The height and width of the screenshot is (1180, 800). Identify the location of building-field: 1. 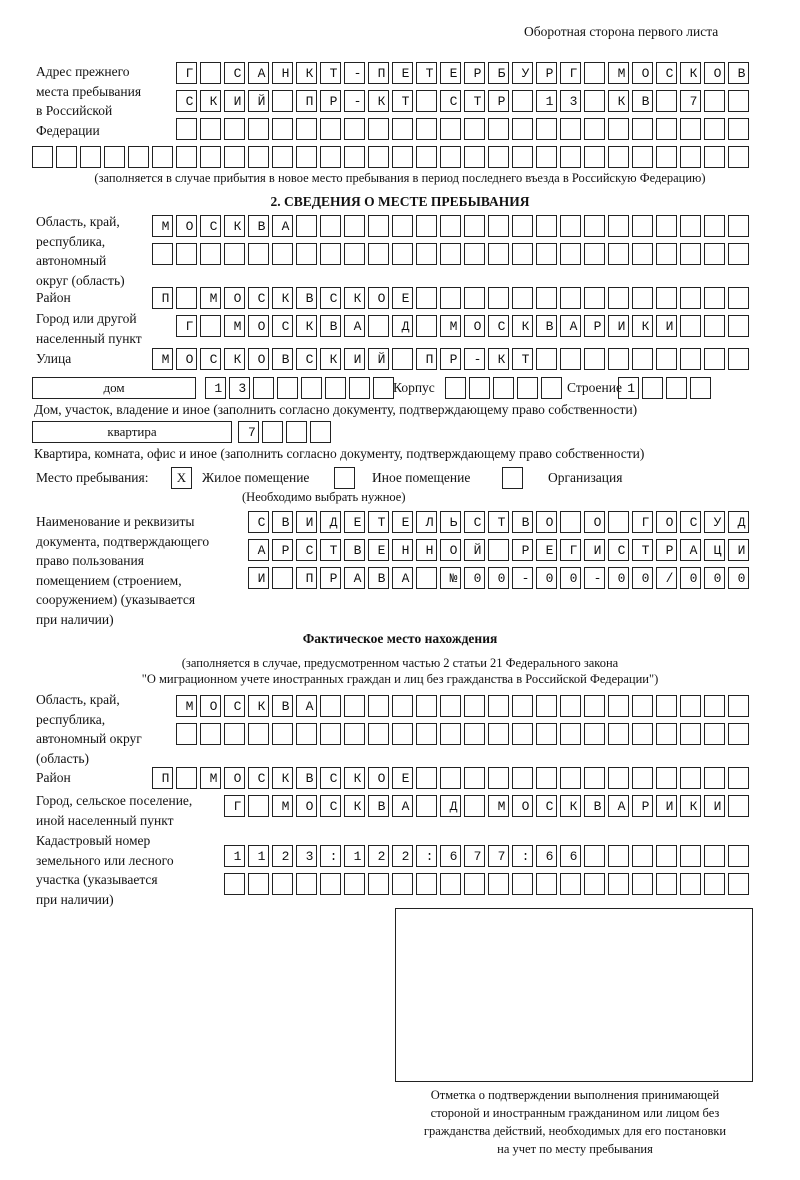
(665, 388).